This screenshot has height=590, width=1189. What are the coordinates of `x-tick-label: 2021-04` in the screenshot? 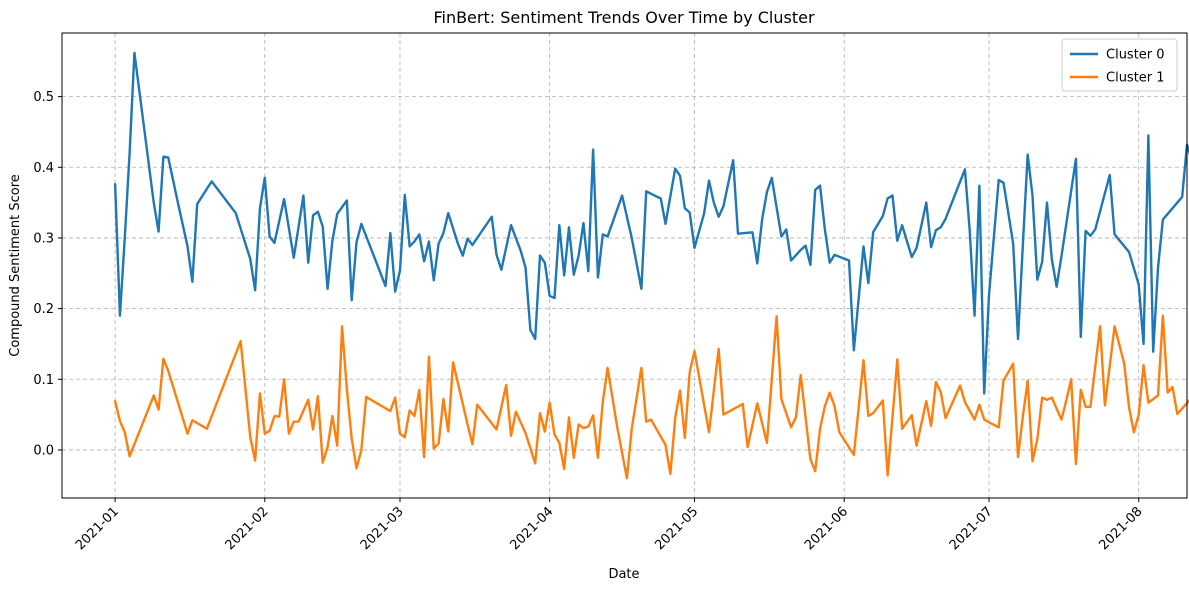 It's located at (531, 528).